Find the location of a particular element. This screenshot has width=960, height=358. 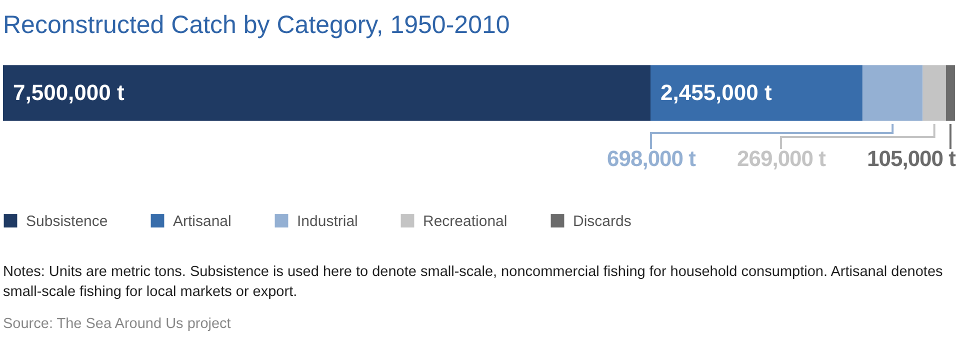

legend-label: Industrial is located at coordinates (327, 221).